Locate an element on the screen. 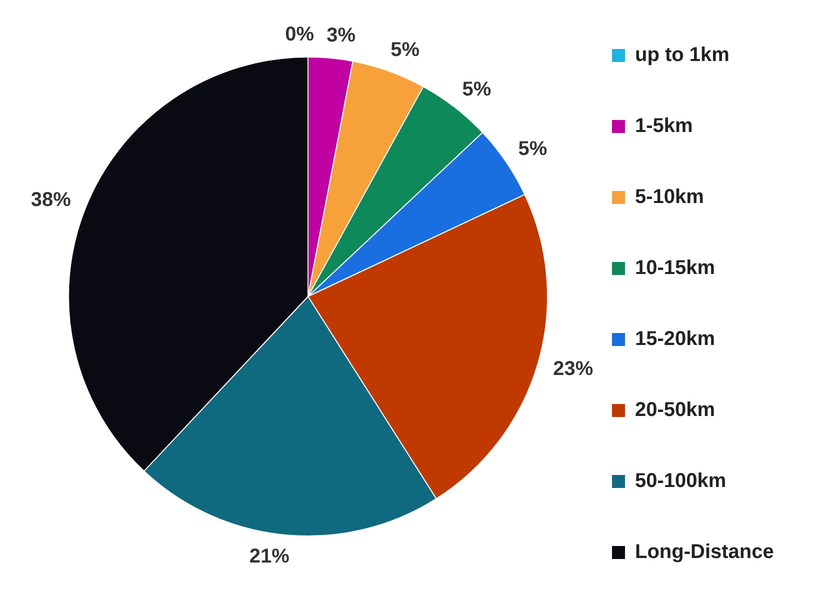 The image size is (840, 593). legend-label: 50-100km is located at coordinates (680, 481).